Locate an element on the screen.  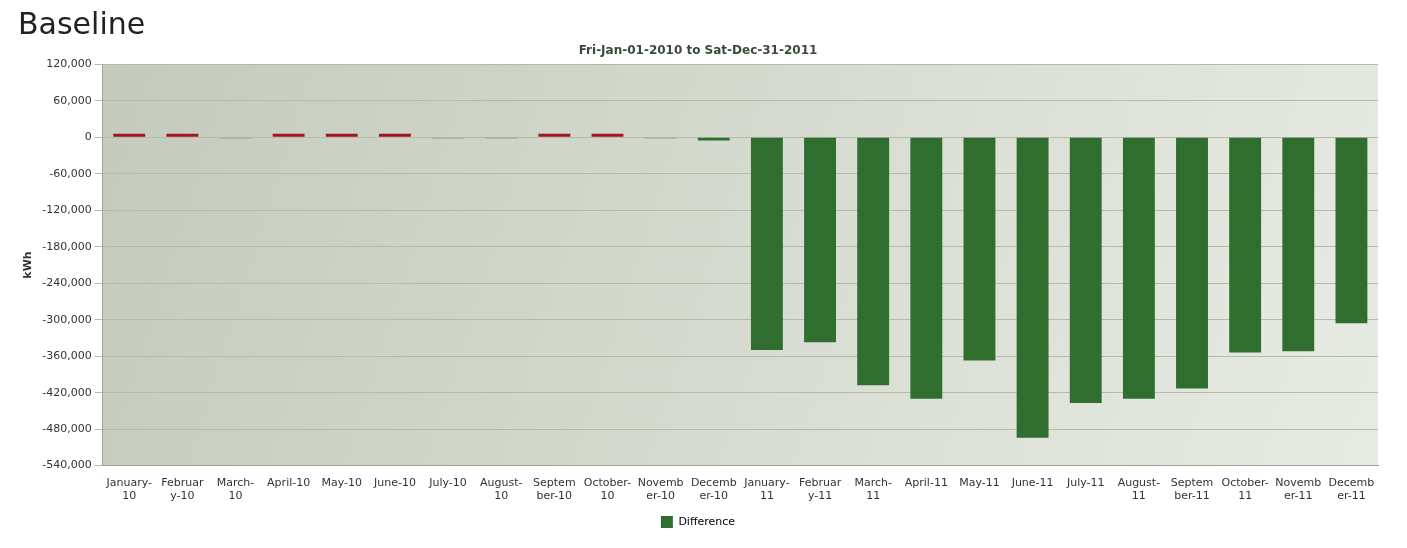
x-tick-label: August-10 is located at coordinates (501, 489).